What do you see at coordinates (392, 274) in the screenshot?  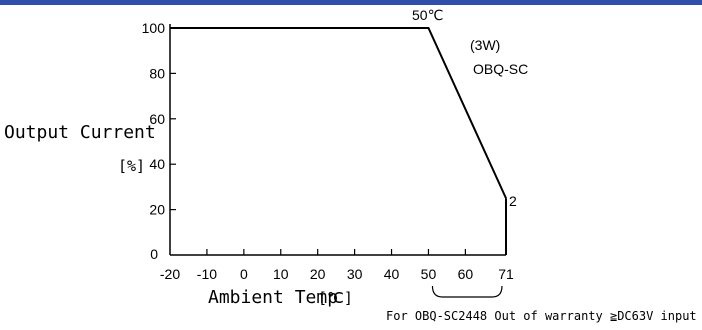 I see `x-tick-label: 40` at bounding box center [392, 274].